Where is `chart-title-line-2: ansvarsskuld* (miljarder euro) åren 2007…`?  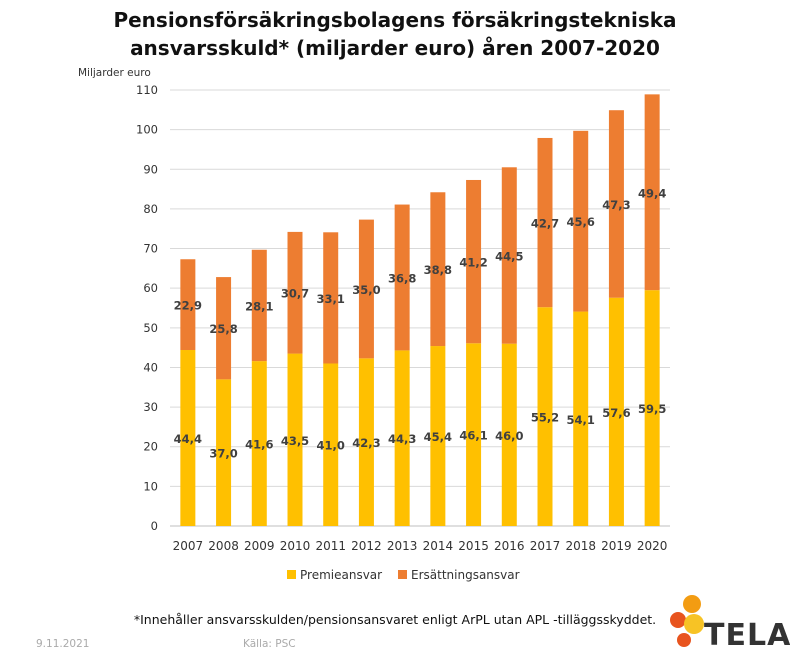
chart-title-line-2: ansvarsskuld* (miljarder euro) åren 2007… is located at coordinates (395, 48).